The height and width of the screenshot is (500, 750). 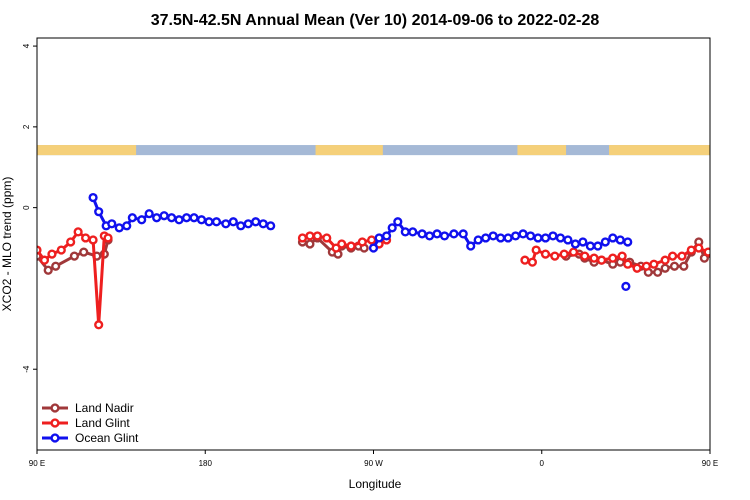 I want to click on legend-label: Ocean Glint, so click(x=107, y=438).